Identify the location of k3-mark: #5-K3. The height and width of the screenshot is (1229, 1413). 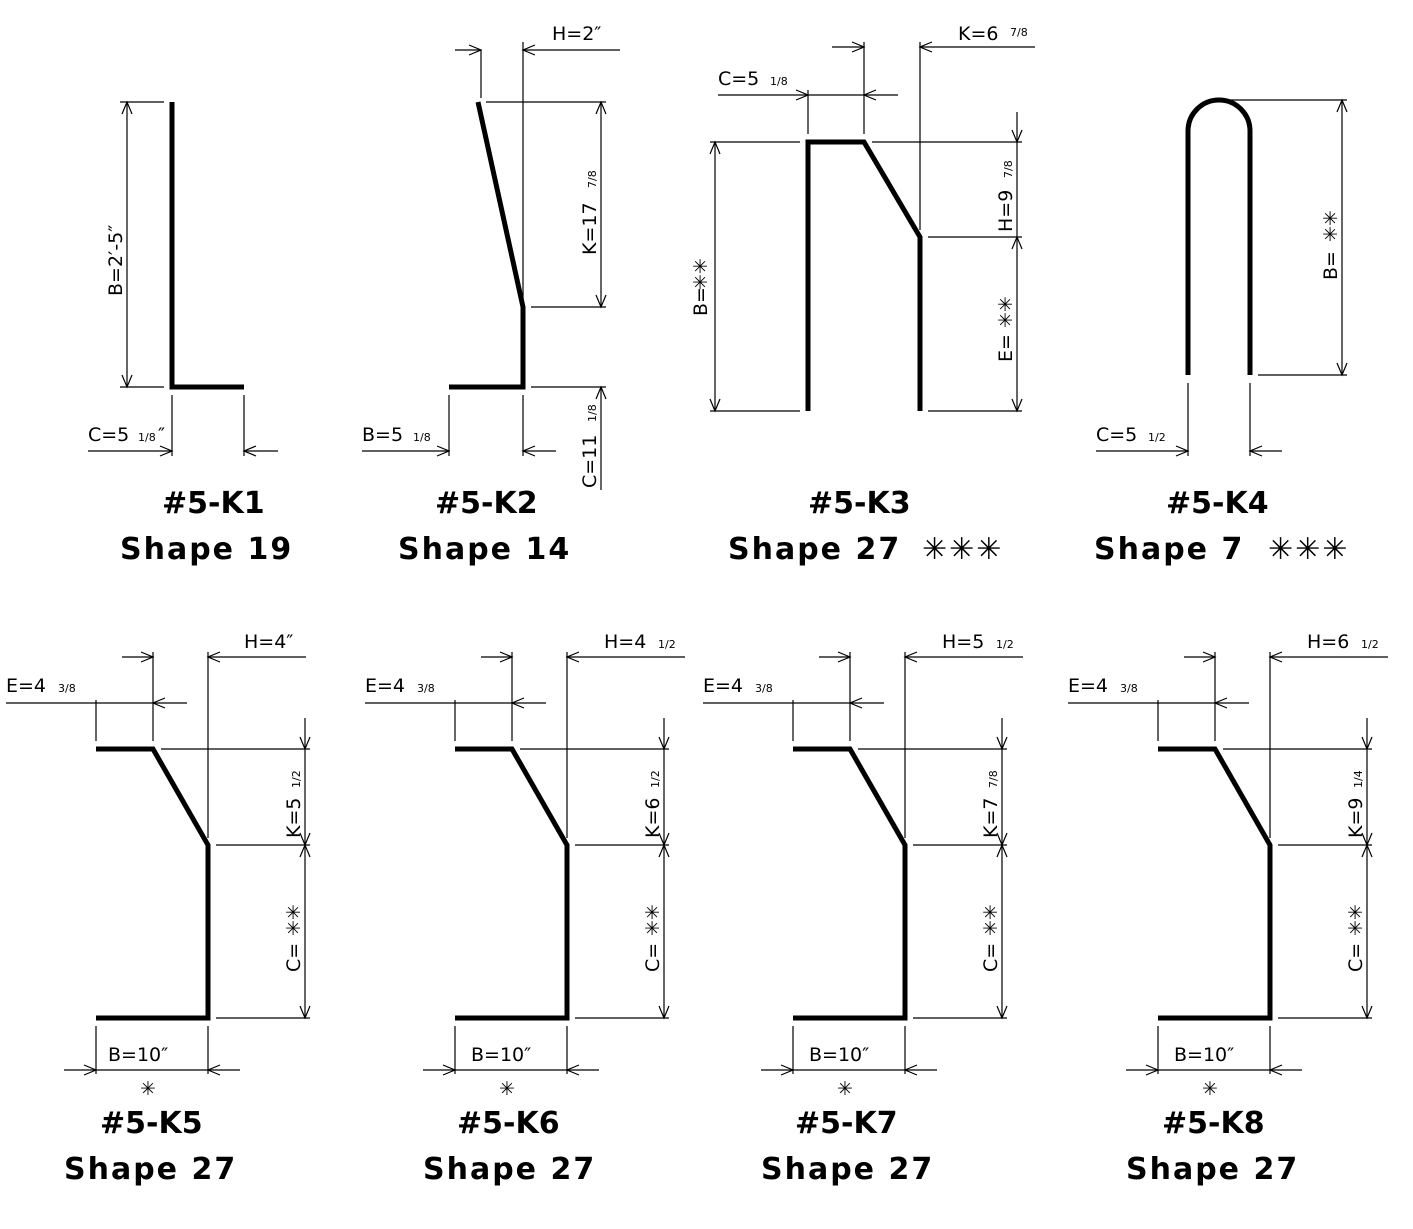
(859, 503).